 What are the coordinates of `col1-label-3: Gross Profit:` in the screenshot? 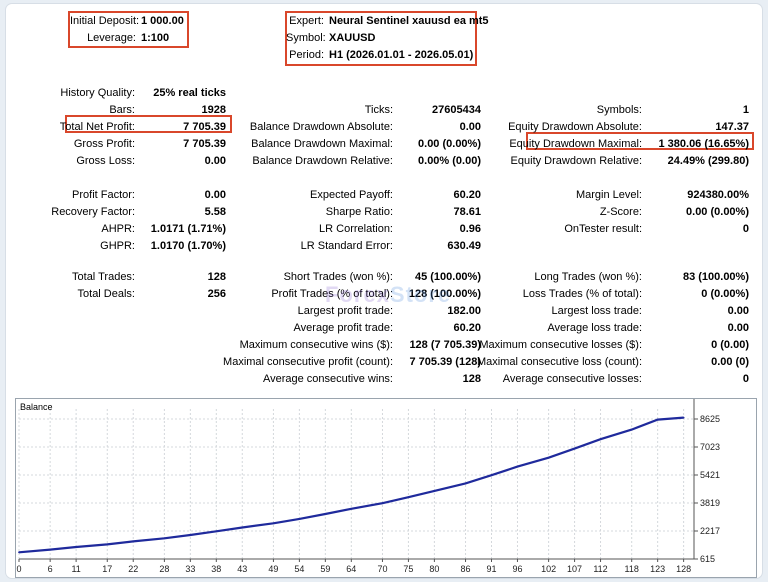 It's located at (104, 144).